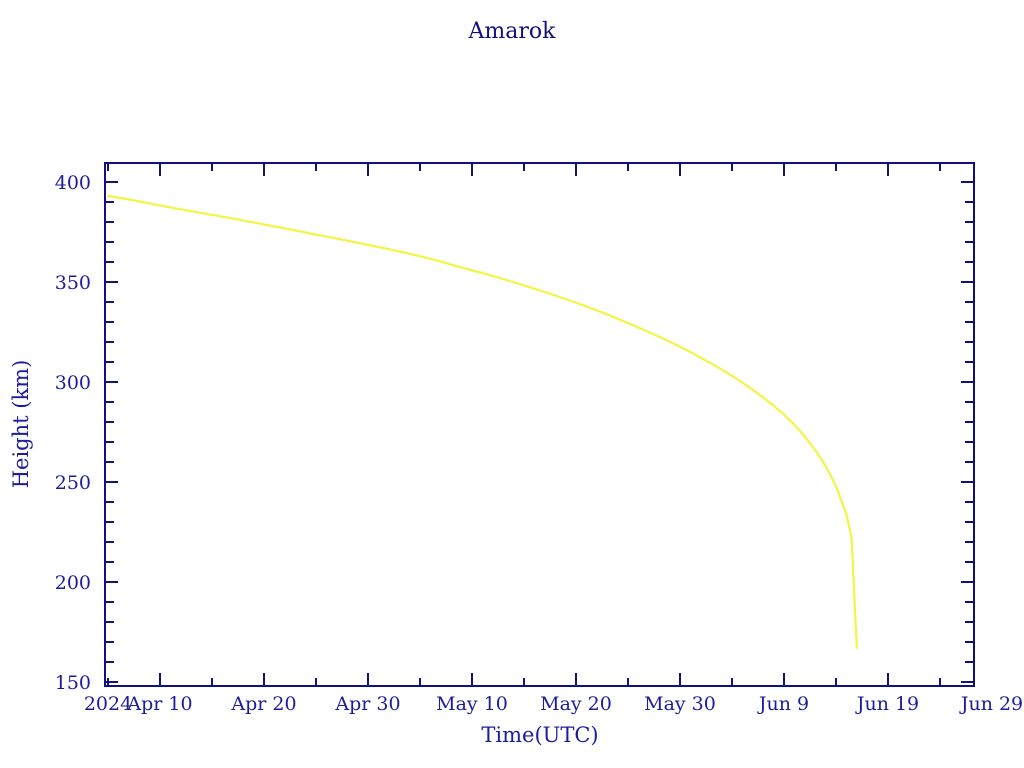 The height and width of the screenshot is (768, 1024). What do you see at coordinates (680, 704) in the screenshot?
I see `x-tick-label: May 30` at bounding box center [680, 704].